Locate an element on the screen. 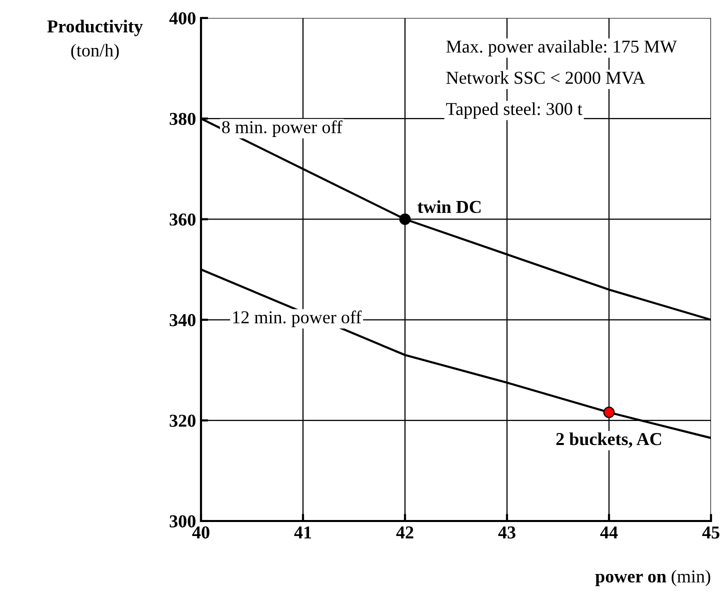 The height and width of the screenshot is (597, 722). annotation: Network SSC < 2000 MVA is located at coordinates (546, 77).